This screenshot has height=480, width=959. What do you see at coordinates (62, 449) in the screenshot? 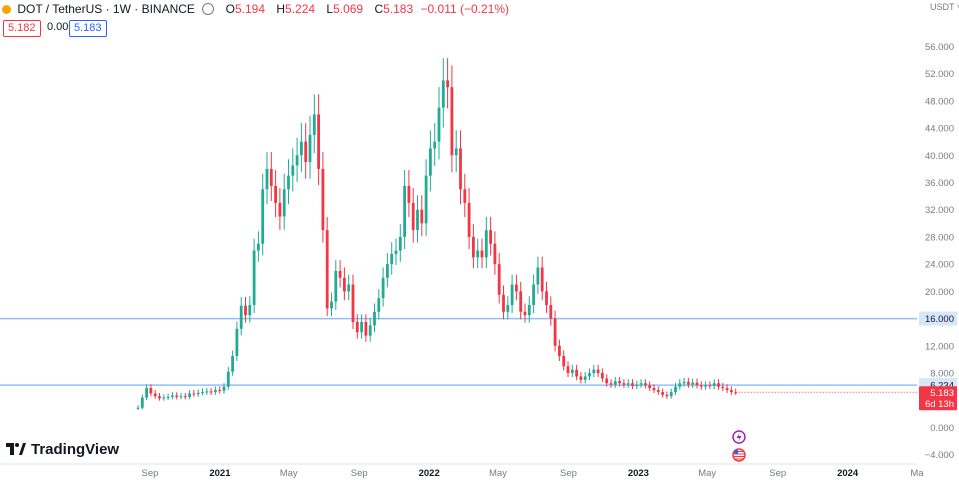
I see `tradingview-logo: TradingView` at bounding box center [62, 449].